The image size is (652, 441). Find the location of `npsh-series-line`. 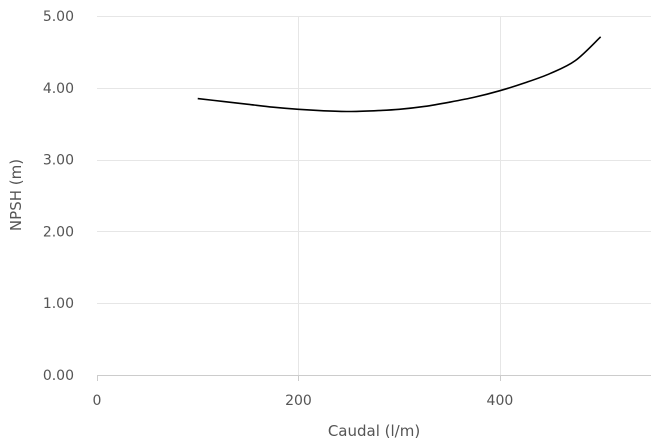

npsh-series-line is located at coordinates (399, 74).